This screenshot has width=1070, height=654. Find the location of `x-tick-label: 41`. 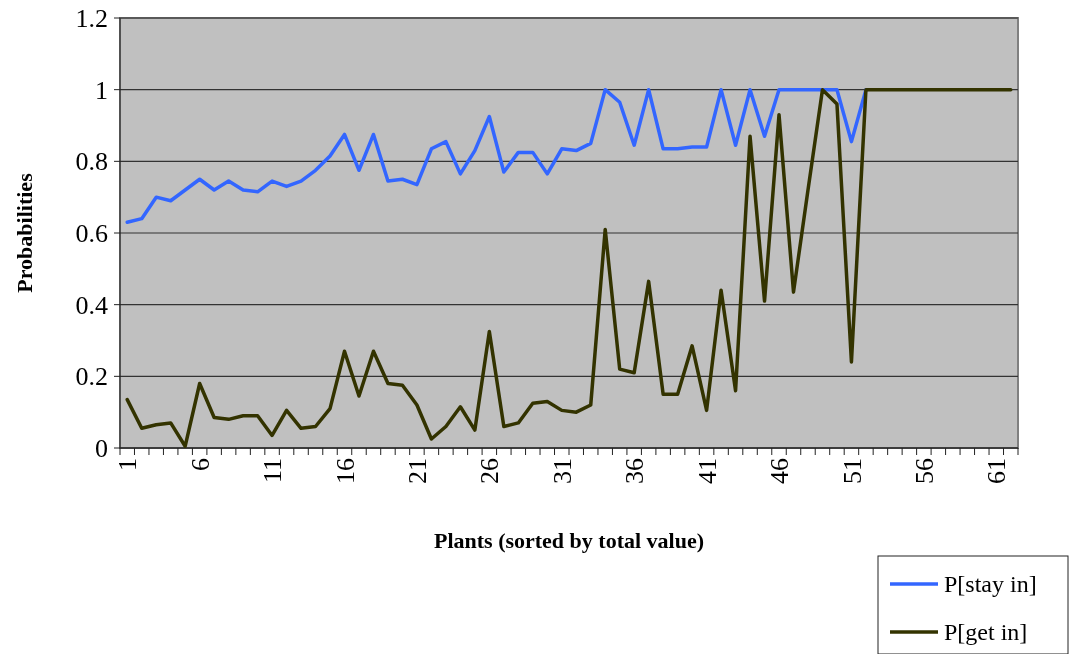

x-tick-label: 41 is located at coordinates (707, 471).